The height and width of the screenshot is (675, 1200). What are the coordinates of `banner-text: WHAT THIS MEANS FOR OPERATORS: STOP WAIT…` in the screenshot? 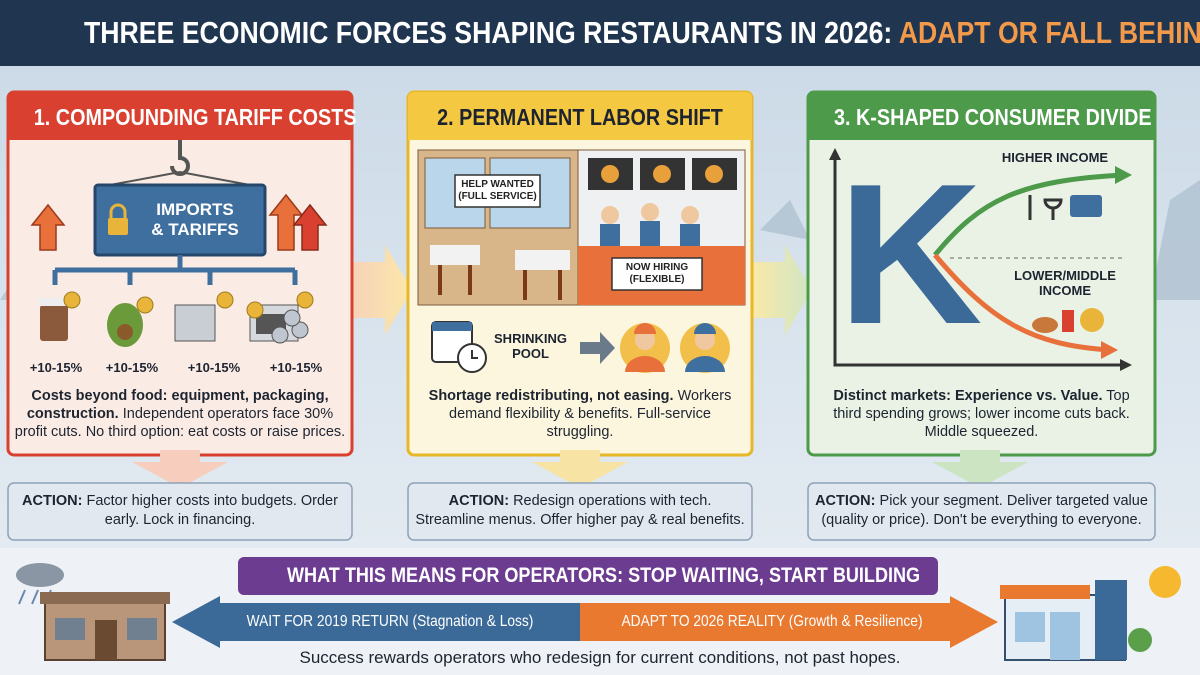 It's located at (588, 576).